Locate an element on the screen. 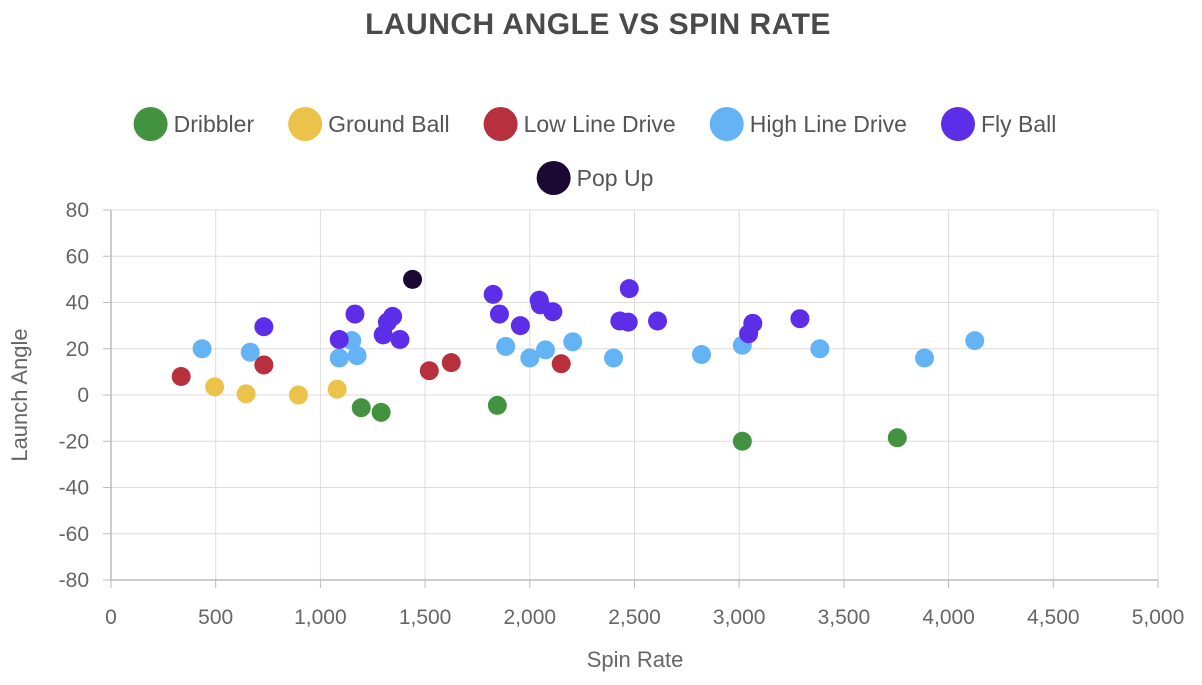 The image size is (1202, 685). x-tick-label: 500 is located at coordinates (215, 617).